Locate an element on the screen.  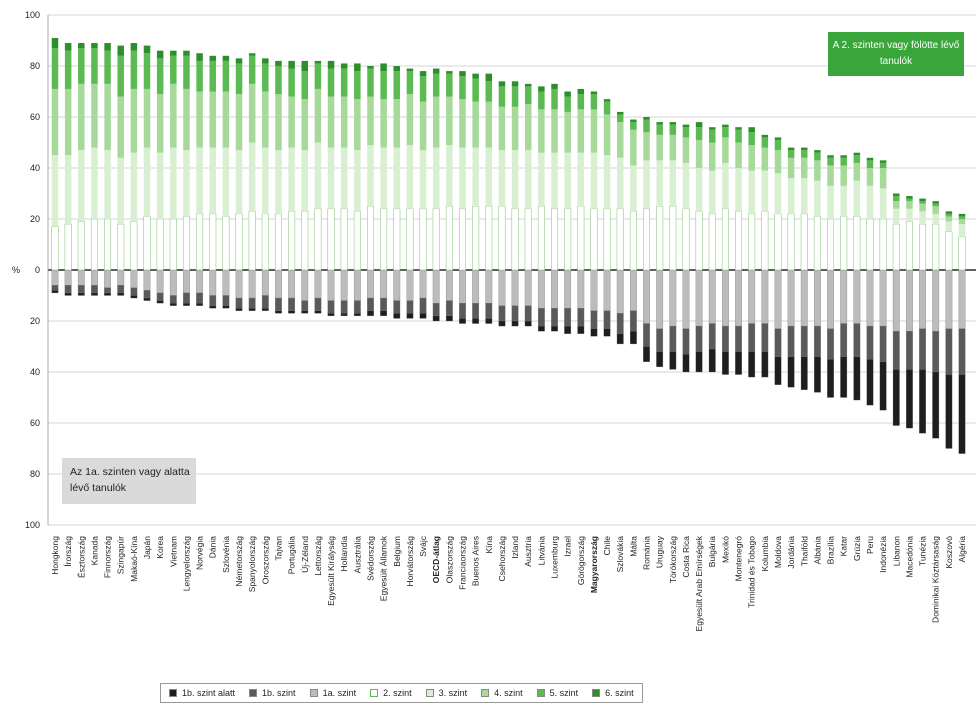
x-tick-label: Kína is located at coordinates (489, 545).